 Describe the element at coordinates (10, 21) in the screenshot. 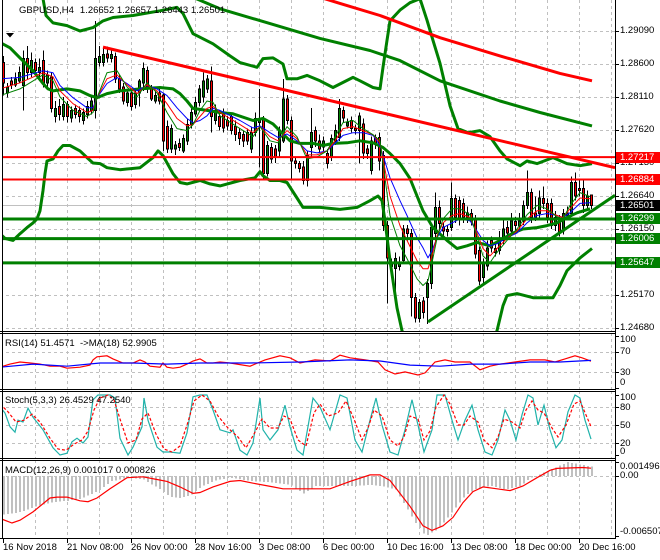

I see `one-click-trading-toggle` at that location.